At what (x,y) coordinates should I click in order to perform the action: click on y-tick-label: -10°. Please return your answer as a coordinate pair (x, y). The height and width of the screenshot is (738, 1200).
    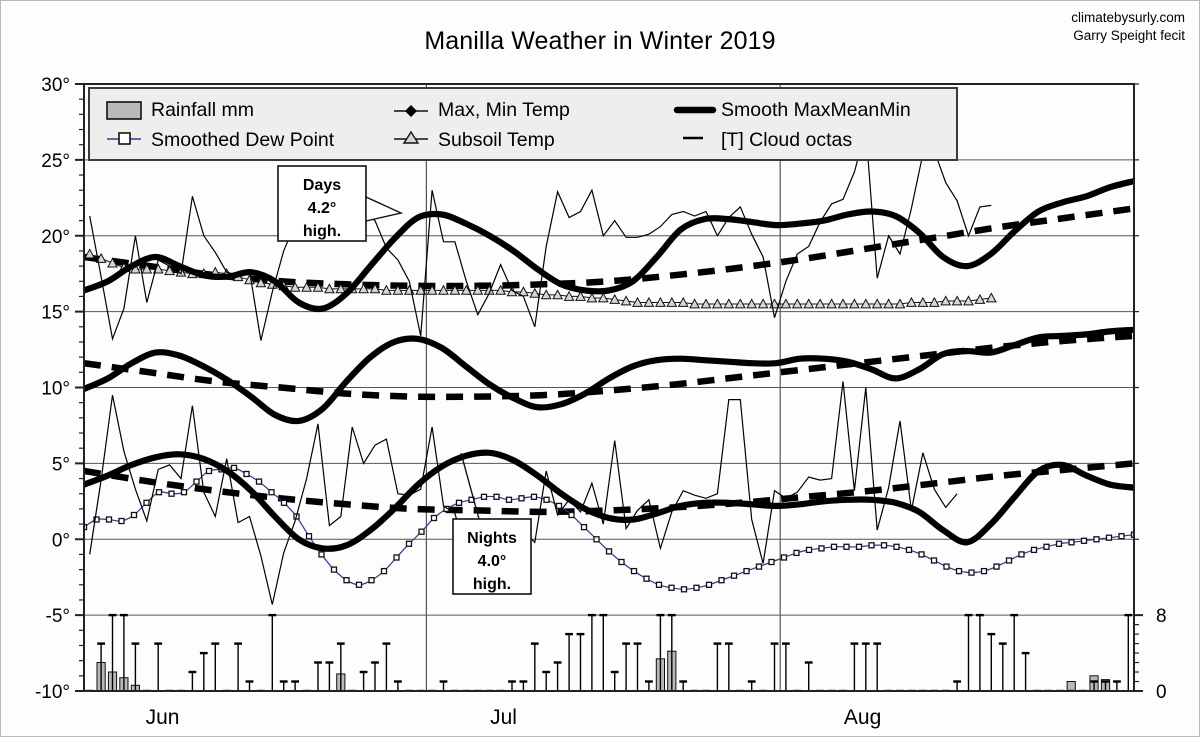
    Looking at the image, I should click on (52, 692).